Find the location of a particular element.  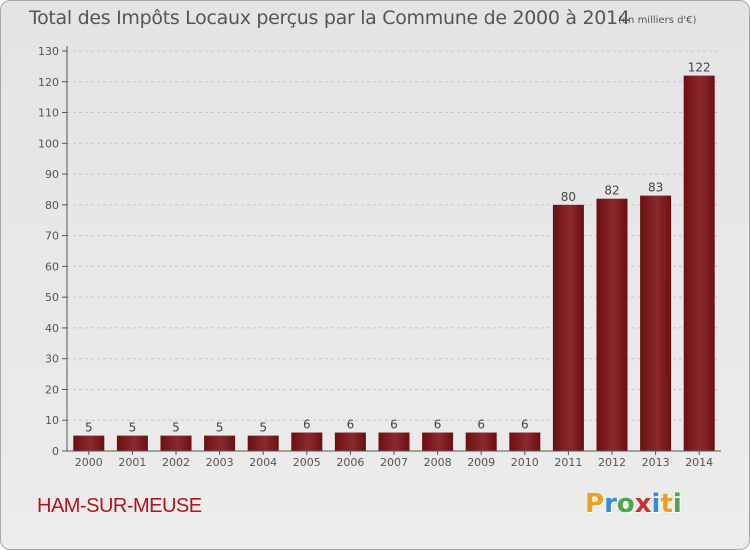

bar-2013 is located at coordinates (656, 323).